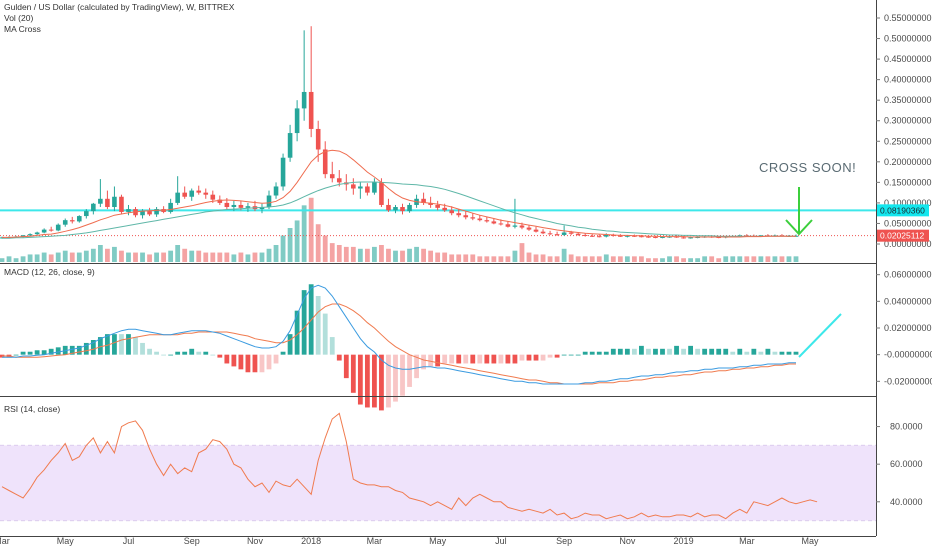 This screenshot has width=932, height=550. I want to click on cross-soon-annotation: CROSS SOON!, so click(807, 167).